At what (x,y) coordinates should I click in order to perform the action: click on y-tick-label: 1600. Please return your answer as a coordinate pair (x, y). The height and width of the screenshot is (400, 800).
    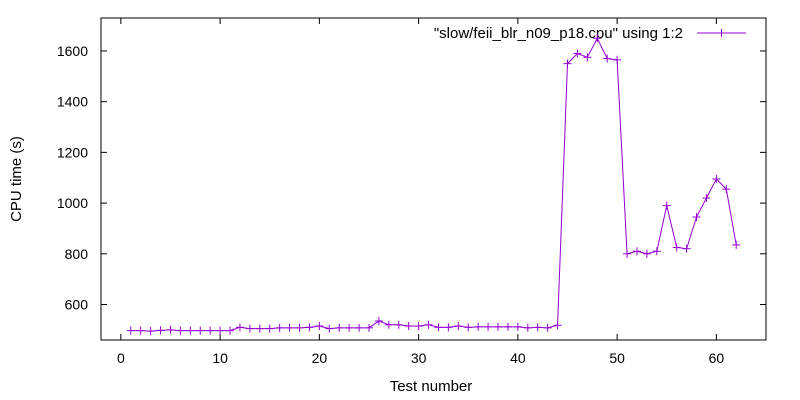
    Looking at the image, I should click on (72, 51).